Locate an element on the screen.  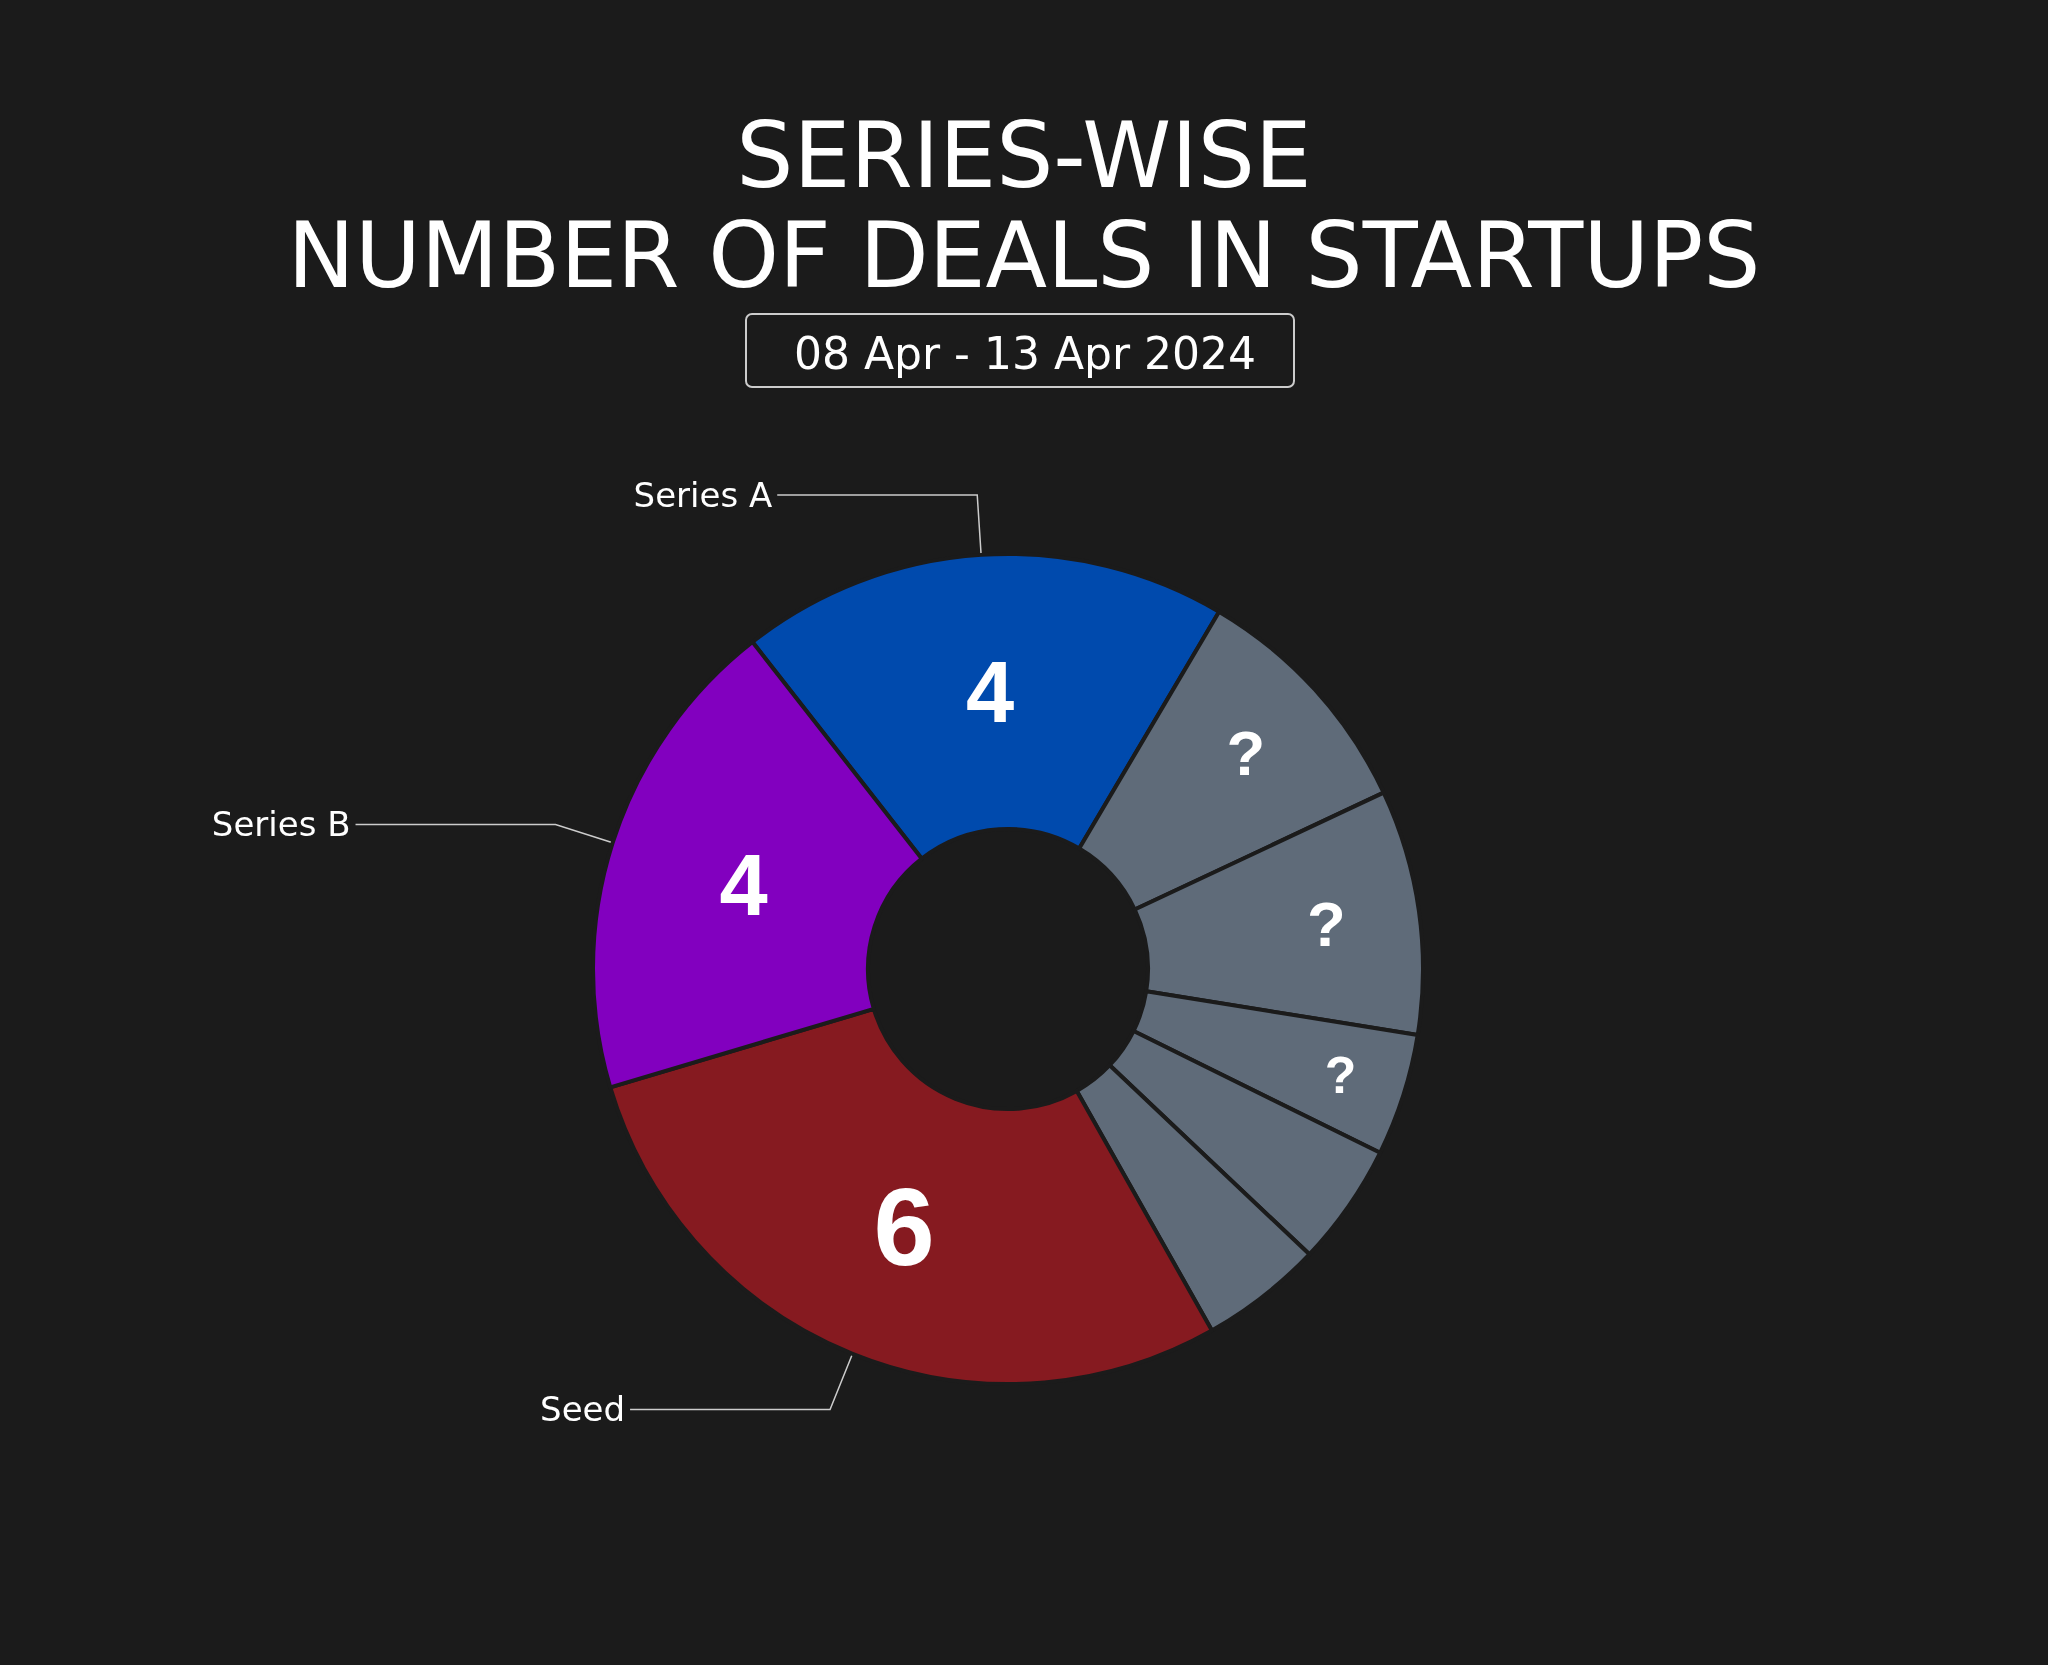
slice-label: Seed is located at coordinates (583, 1409).